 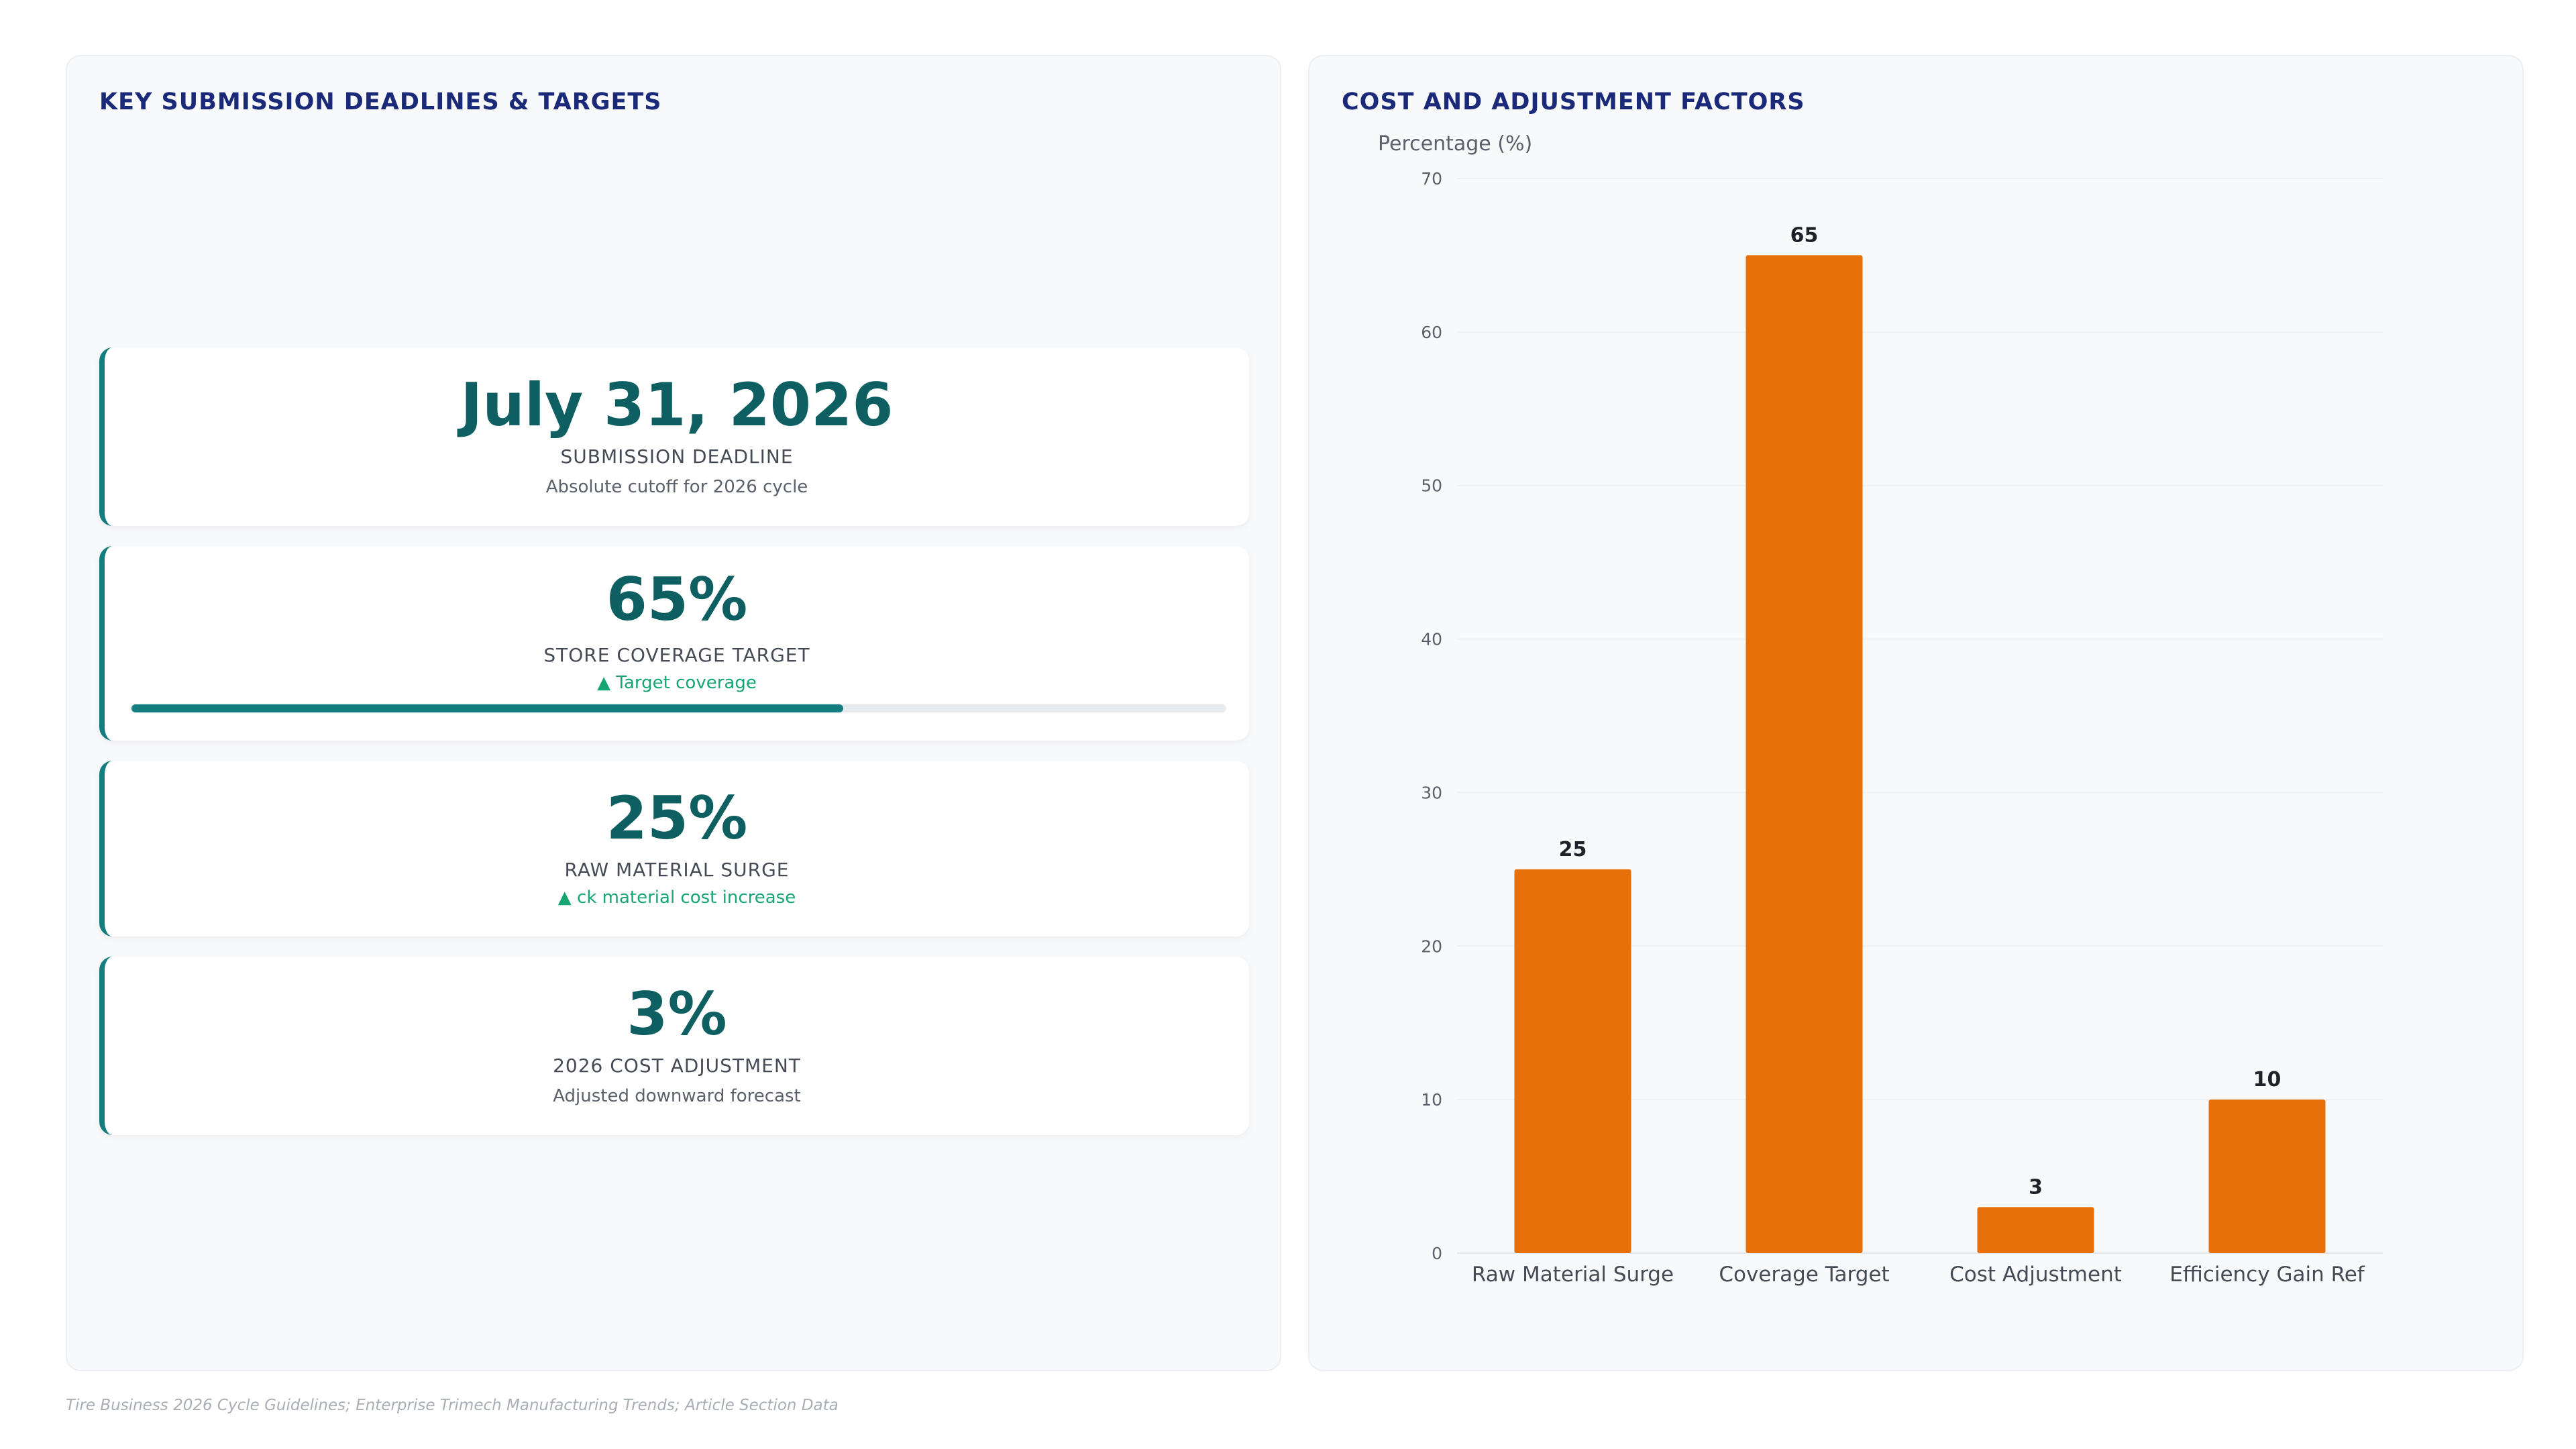 What do you see at coordinates (677, 487) in the screenshot?
I see `kpi-subtext: Absolute cutoff for 2026 cycle` at bounding box center [677, 487].